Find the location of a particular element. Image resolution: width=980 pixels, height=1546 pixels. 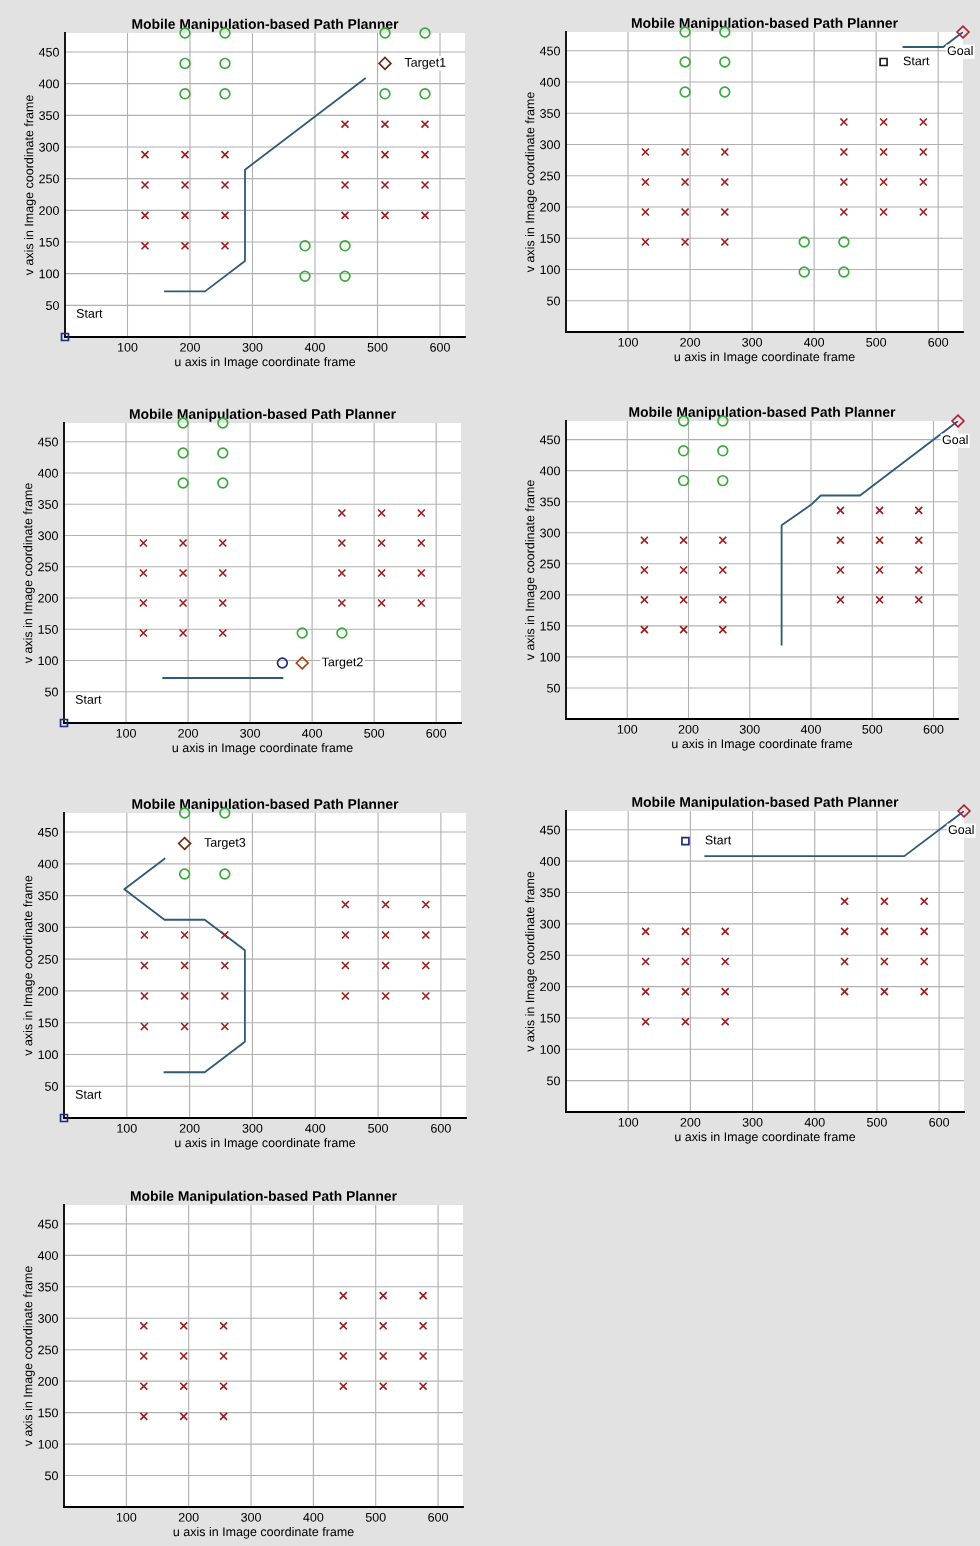

x-tick-label: 100 is located at coordinates (126, 733).